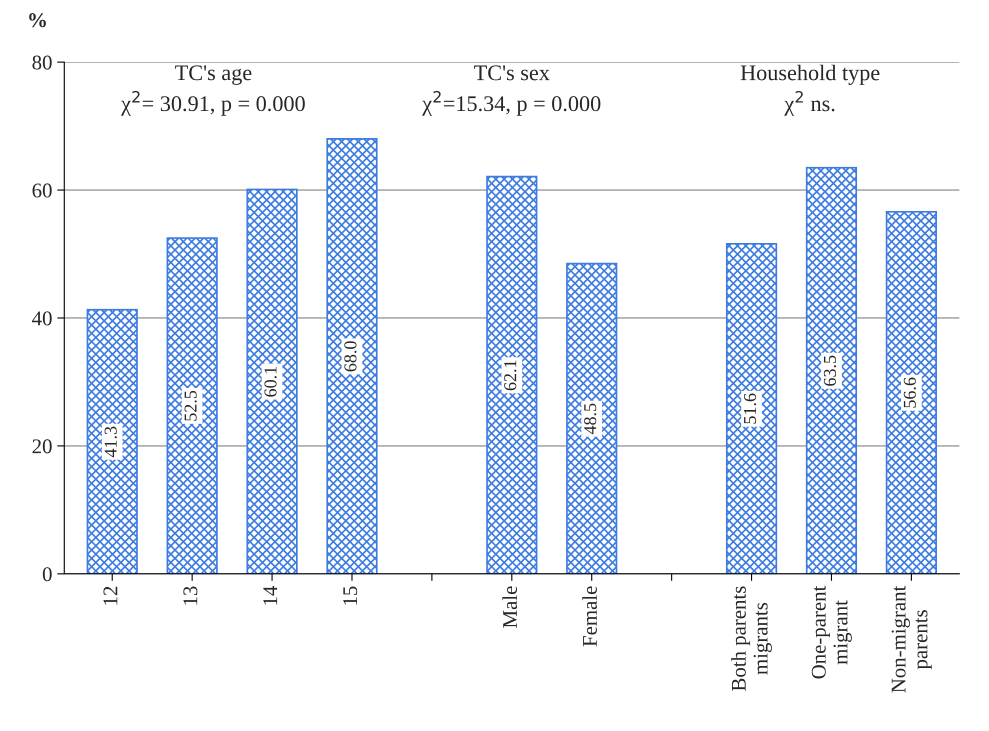 This screenshot has height=731, width=989. Describe the element at coordinates (42, 318) in the screenshot. I see `y-tick-label: 40` at that location.